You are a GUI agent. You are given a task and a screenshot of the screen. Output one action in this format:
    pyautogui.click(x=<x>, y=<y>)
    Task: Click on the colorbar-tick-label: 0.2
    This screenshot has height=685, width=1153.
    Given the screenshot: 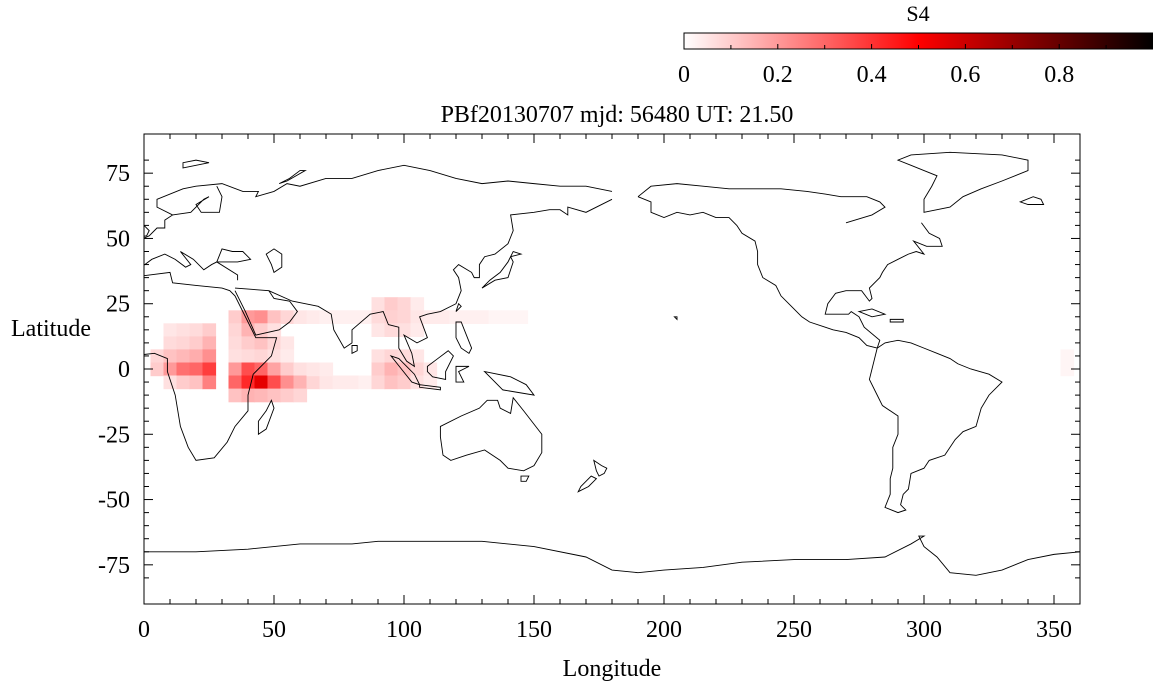 What is the action you would take?
    pyautogui.click(x=778, y=75)
    